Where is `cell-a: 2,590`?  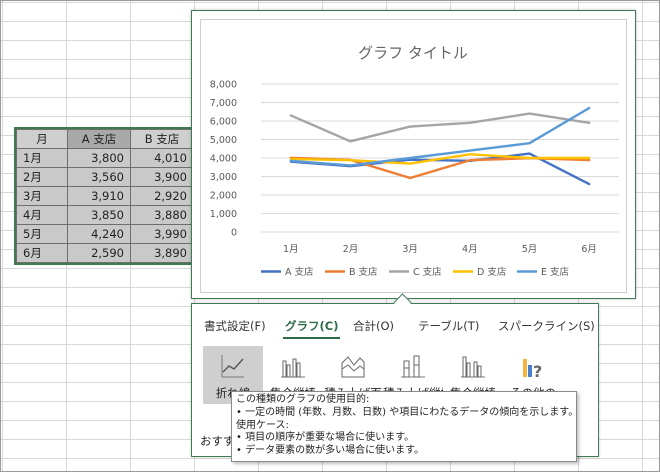
cell-a: 2,590 is located at coordinates (99, 253).